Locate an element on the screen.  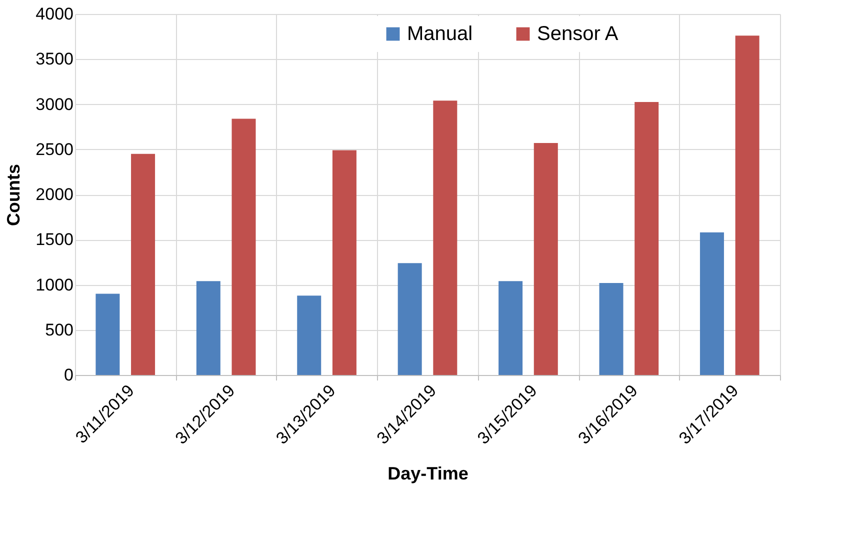
y-tick-label: 1000 is located at coordinates (55, 284).